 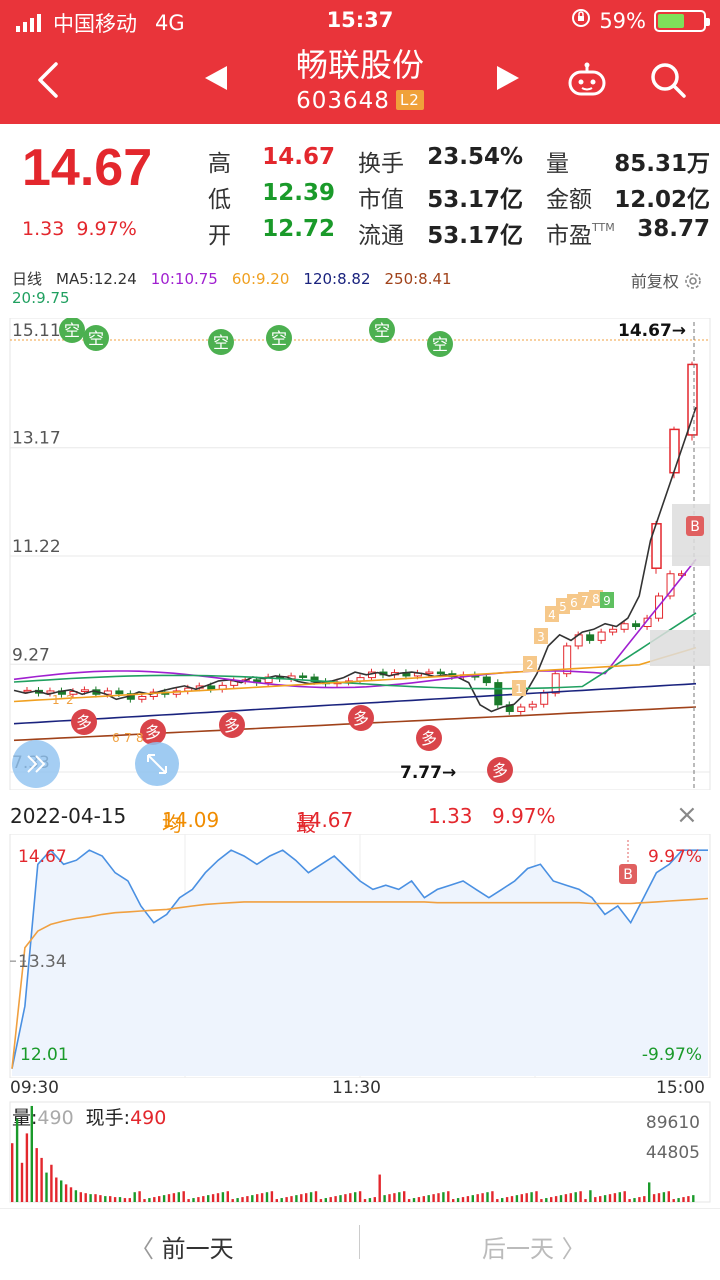 What do you see at coordinates (662, 200) in the screenshot?
I see `quote-value: 12.02亿` at bounding box center [662, 200].